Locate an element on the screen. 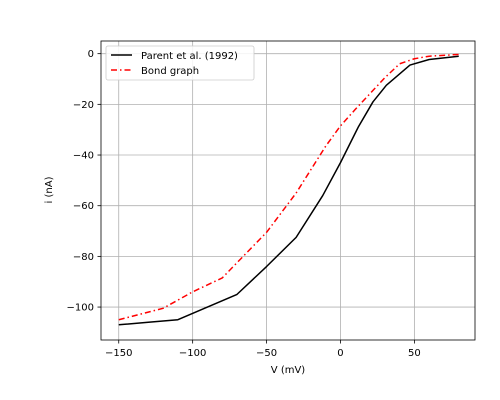 The height and width of the screenshot is (400, 500). y-tick-label: −60 is located at coordinates (83, 206).